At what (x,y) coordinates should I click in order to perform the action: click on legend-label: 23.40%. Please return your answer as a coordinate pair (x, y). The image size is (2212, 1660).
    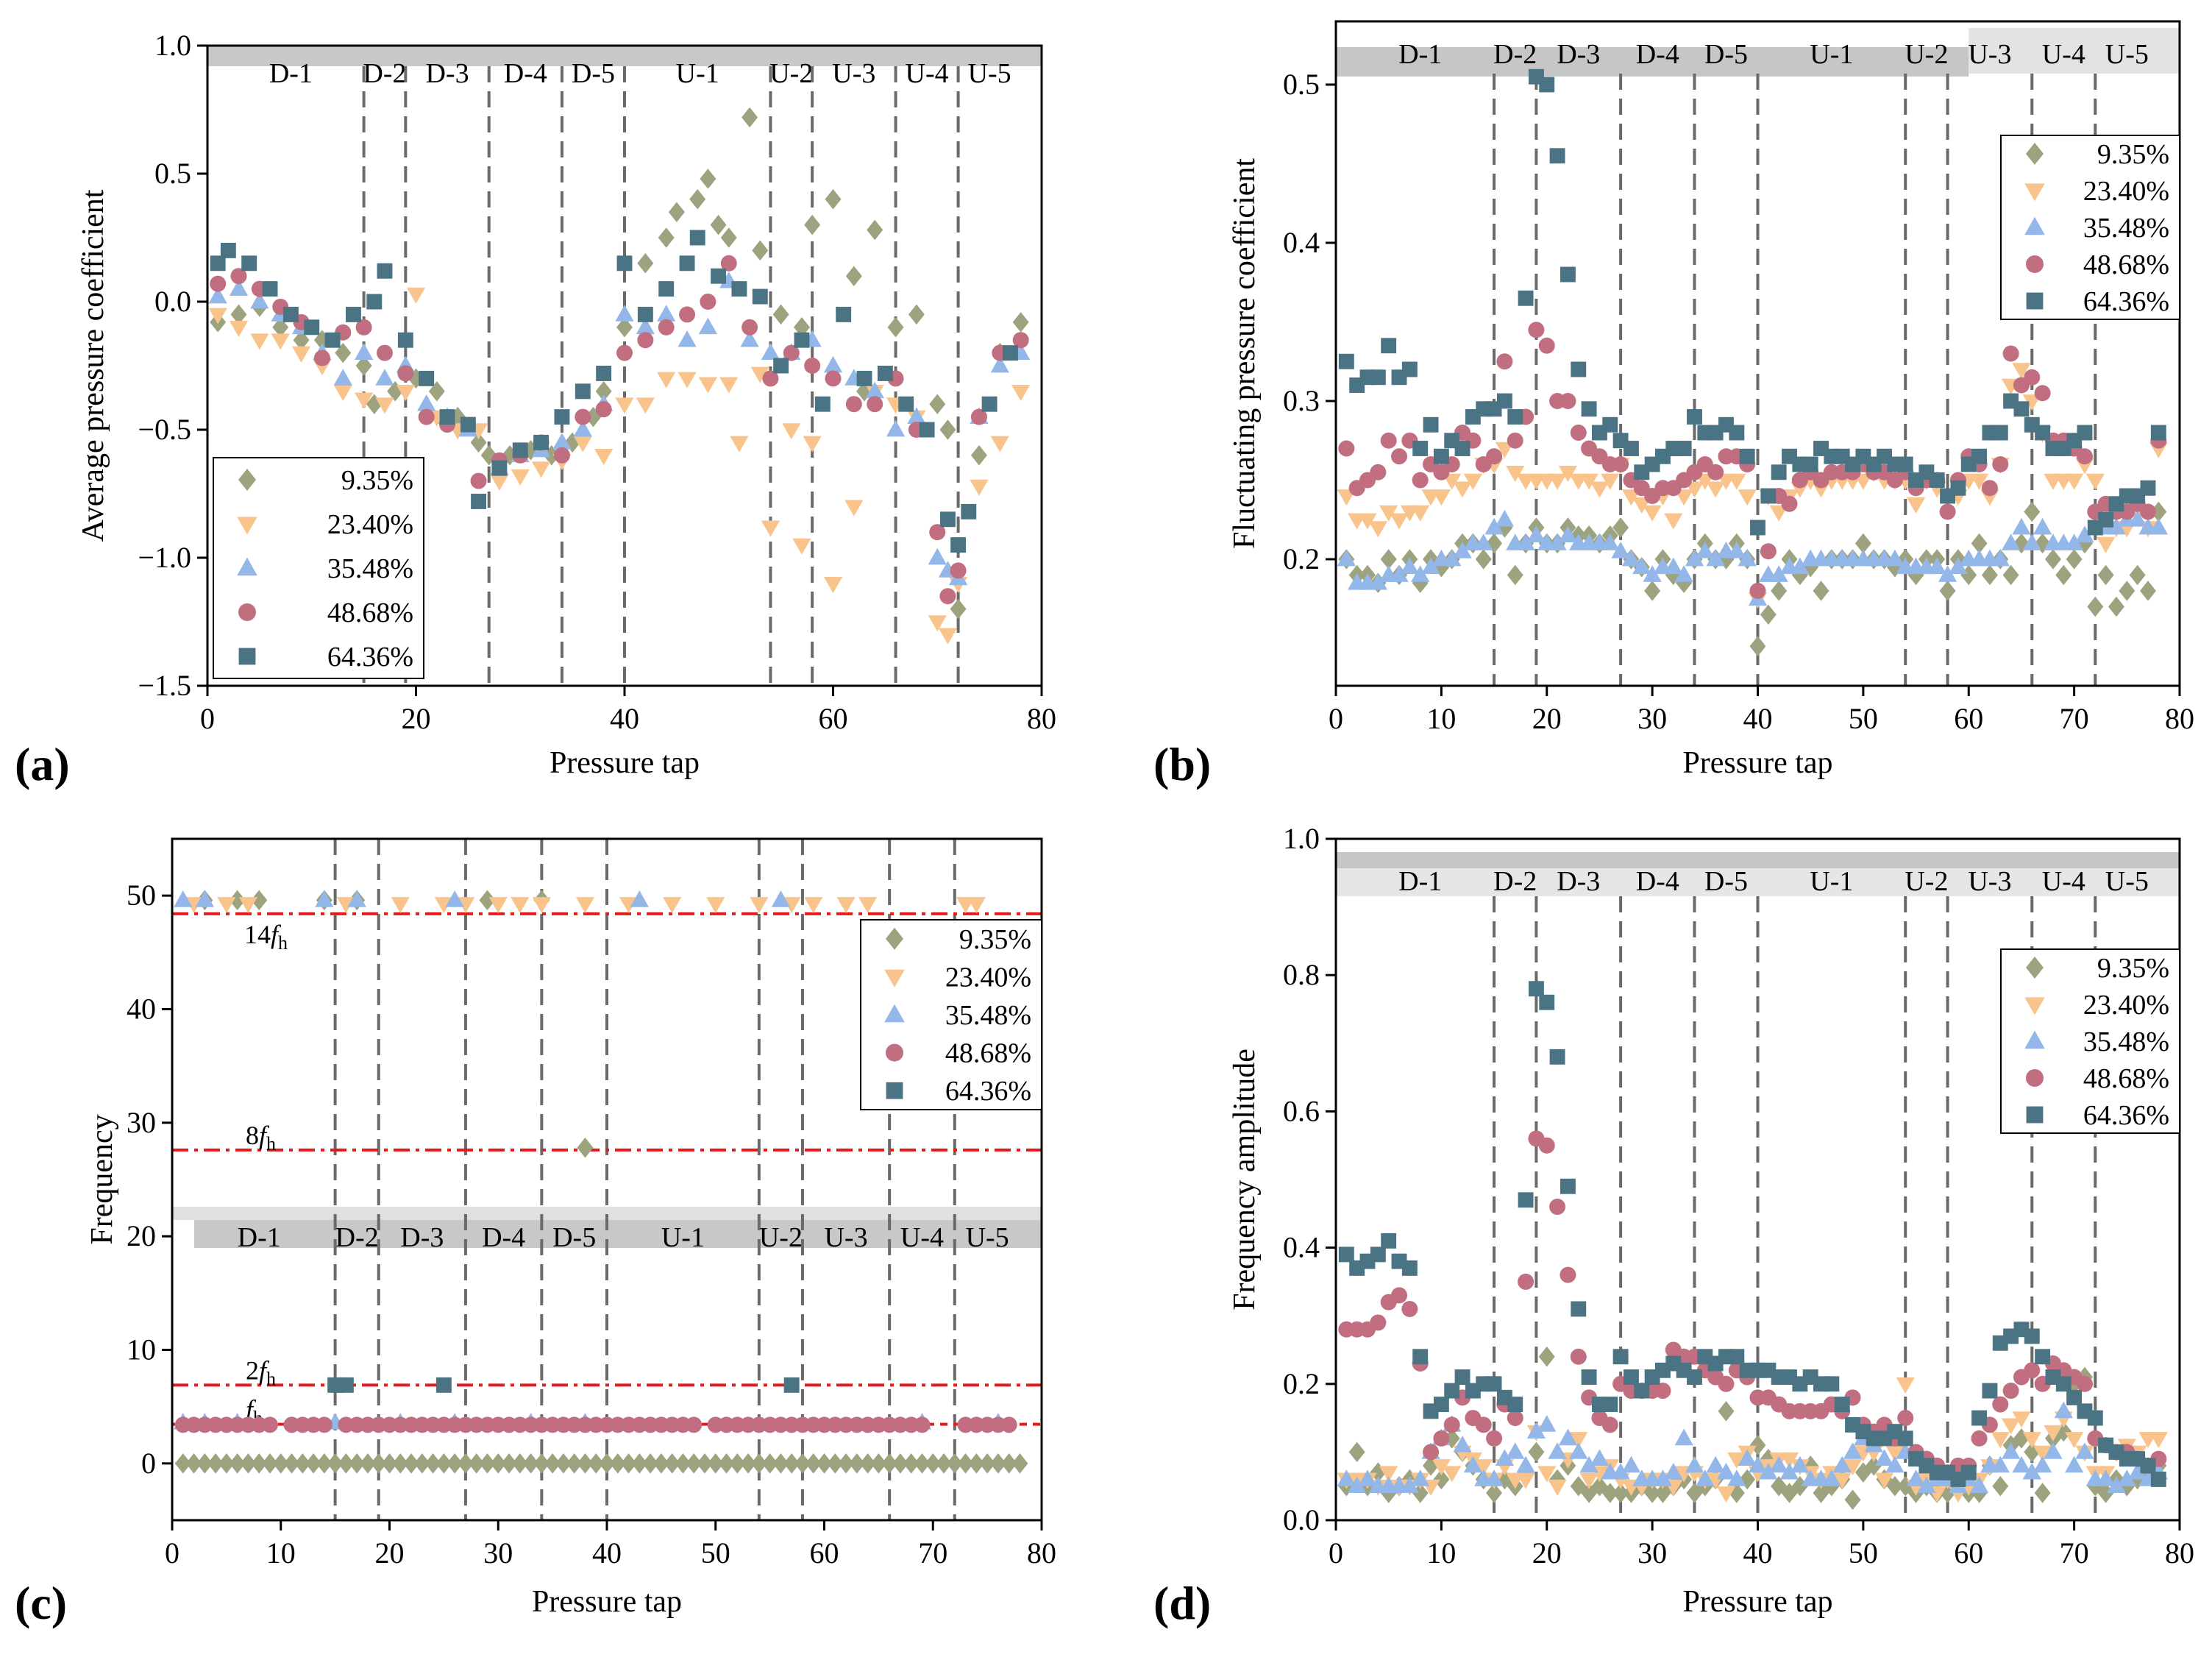
    Looking at the image, I should click on (2126, 191).